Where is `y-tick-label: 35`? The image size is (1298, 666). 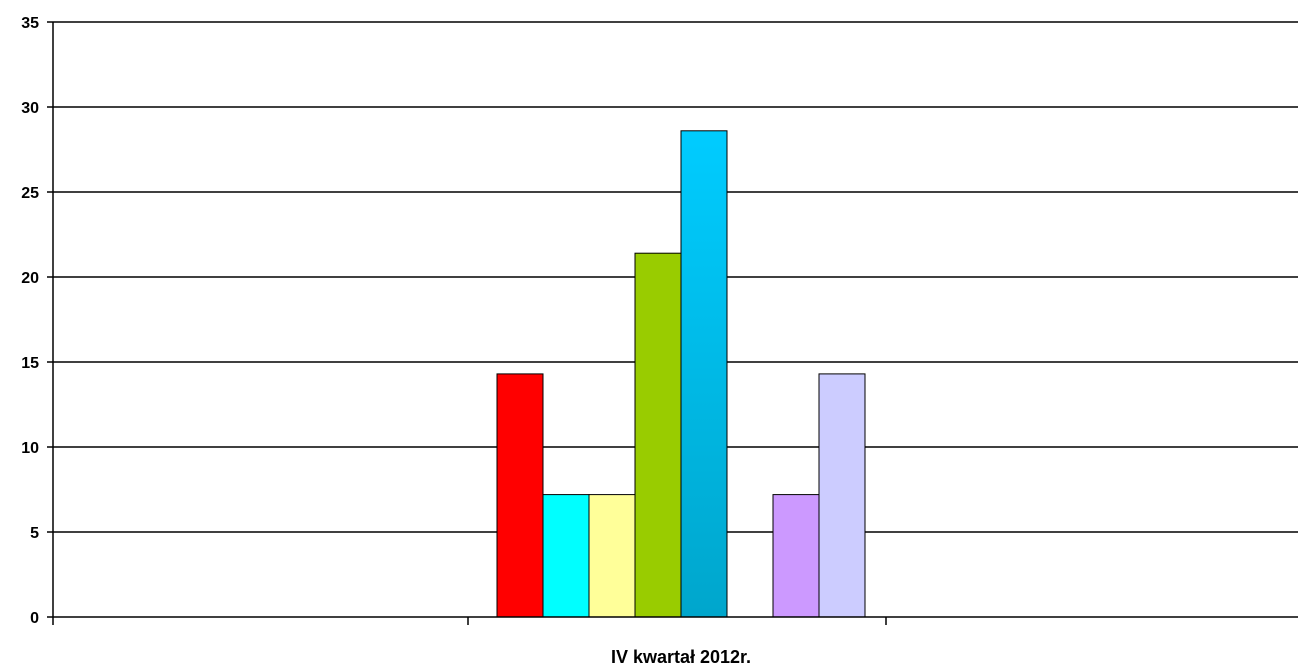
y-tick-label: 35 is located at coordinates (30, 23).